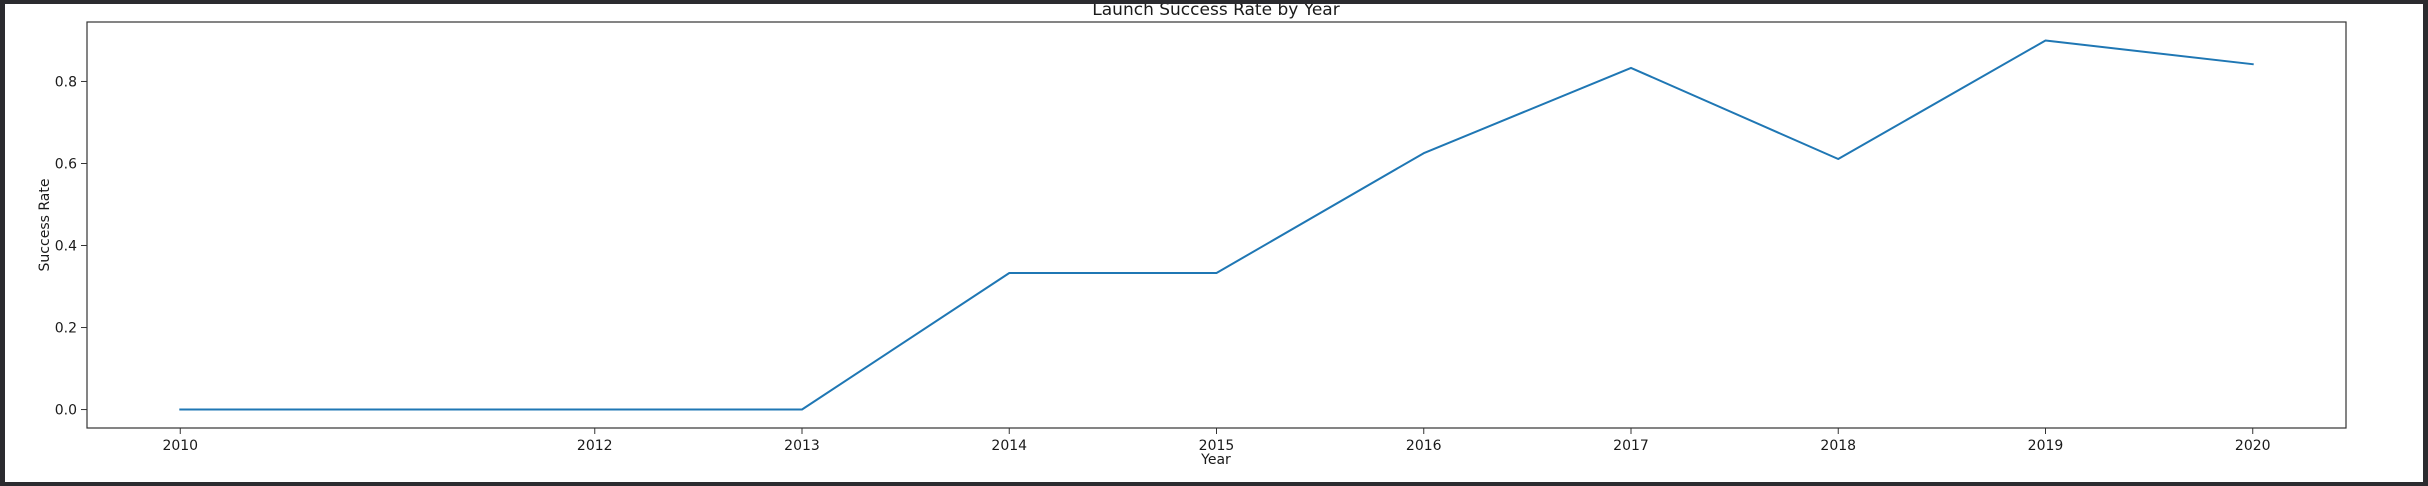  What do you see at coordinates (66, 411) in the screenshot?
I see `y-tick-label: 0.0` at bounding box center [66, 411].